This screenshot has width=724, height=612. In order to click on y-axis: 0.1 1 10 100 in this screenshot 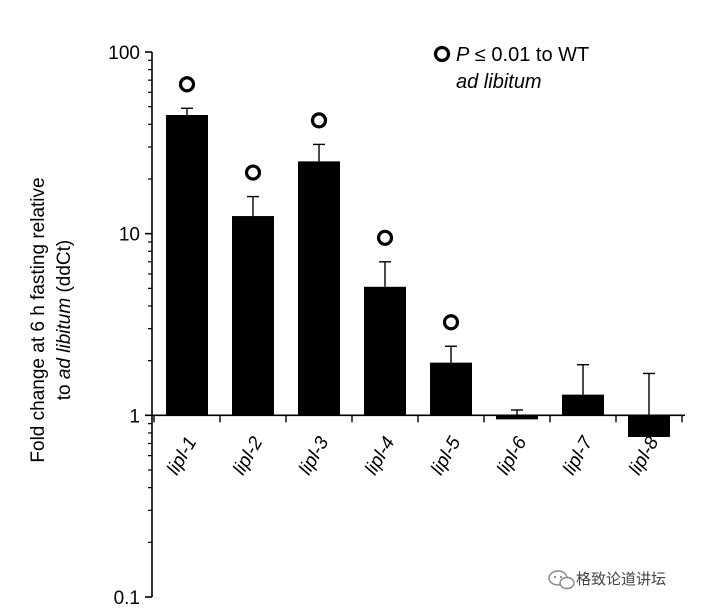, I will do `click(130, 326)`.